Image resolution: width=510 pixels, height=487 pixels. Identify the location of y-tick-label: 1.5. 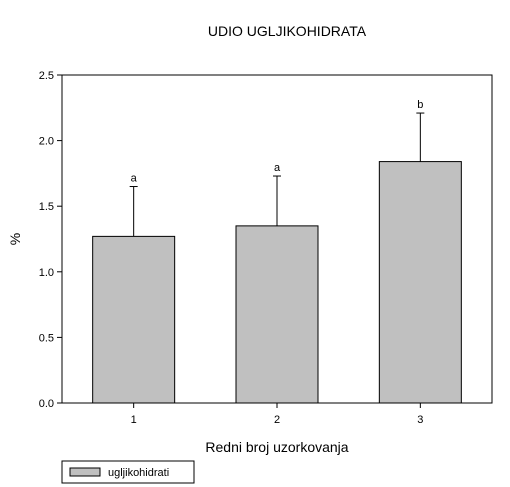
(46, 207).